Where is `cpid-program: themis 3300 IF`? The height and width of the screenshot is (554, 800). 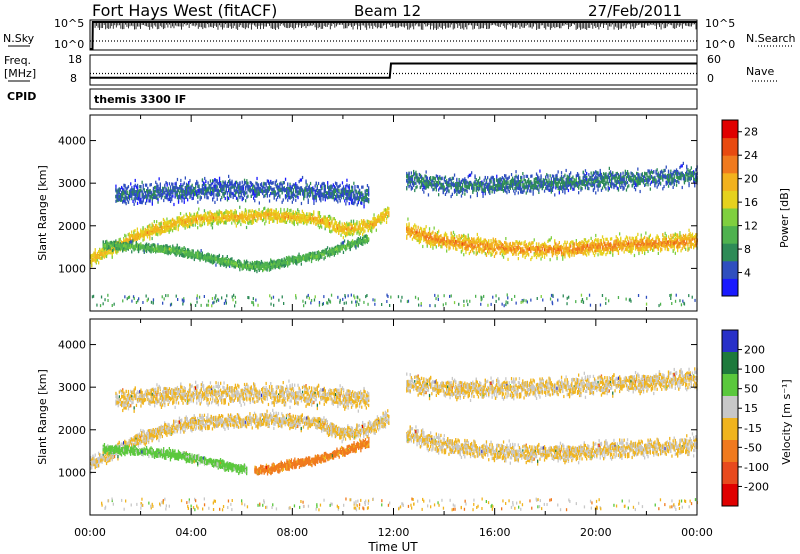 cpid-program: themis 3300 IF is located at coordinates (140, 99).